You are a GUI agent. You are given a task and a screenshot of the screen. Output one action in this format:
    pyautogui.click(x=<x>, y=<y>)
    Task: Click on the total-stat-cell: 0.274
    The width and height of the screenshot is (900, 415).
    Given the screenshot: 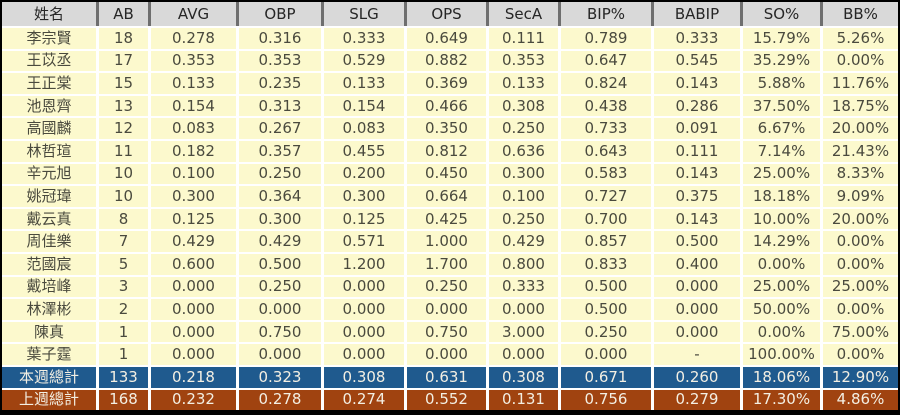 What is the action you would take?
    pyautogui.click(x=365, y=400)
    